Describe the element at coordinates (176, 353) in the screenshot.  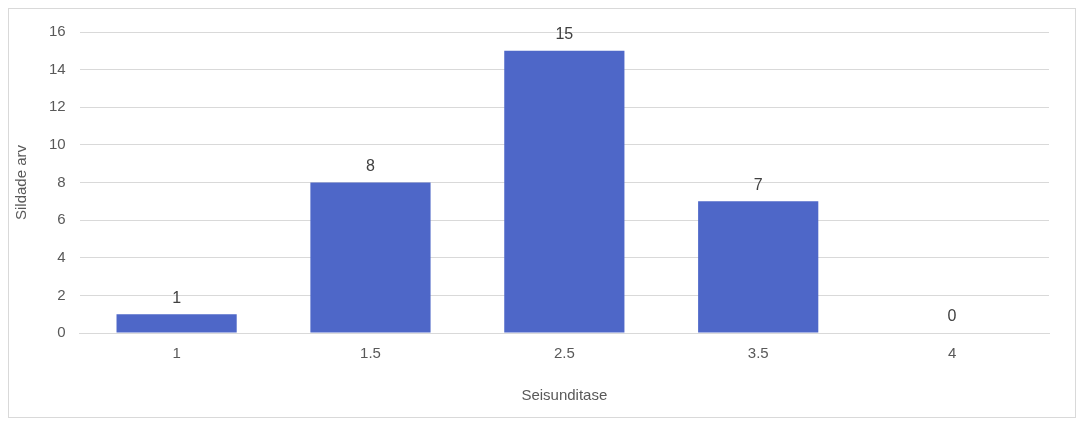
I see `x-tick-label: 1` at that location.